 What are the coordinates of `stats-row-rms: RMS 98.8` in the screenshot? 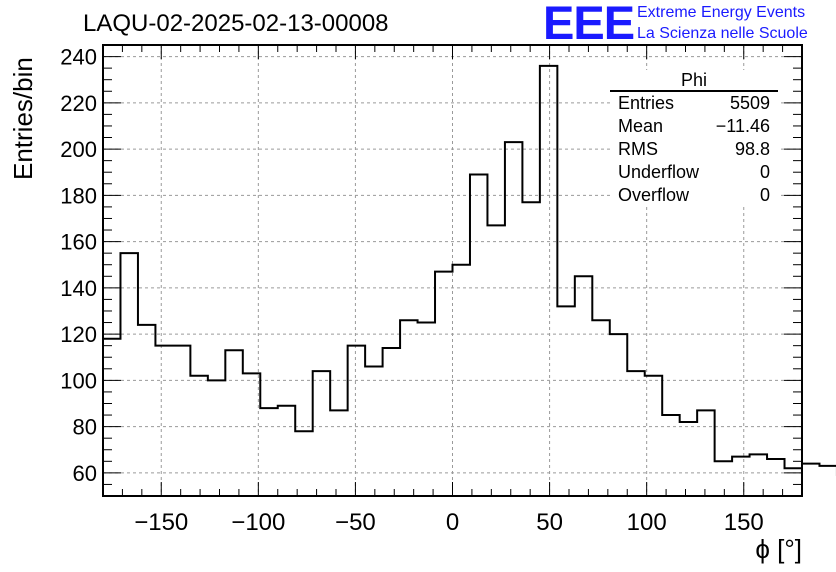 It's located at (694, 149).